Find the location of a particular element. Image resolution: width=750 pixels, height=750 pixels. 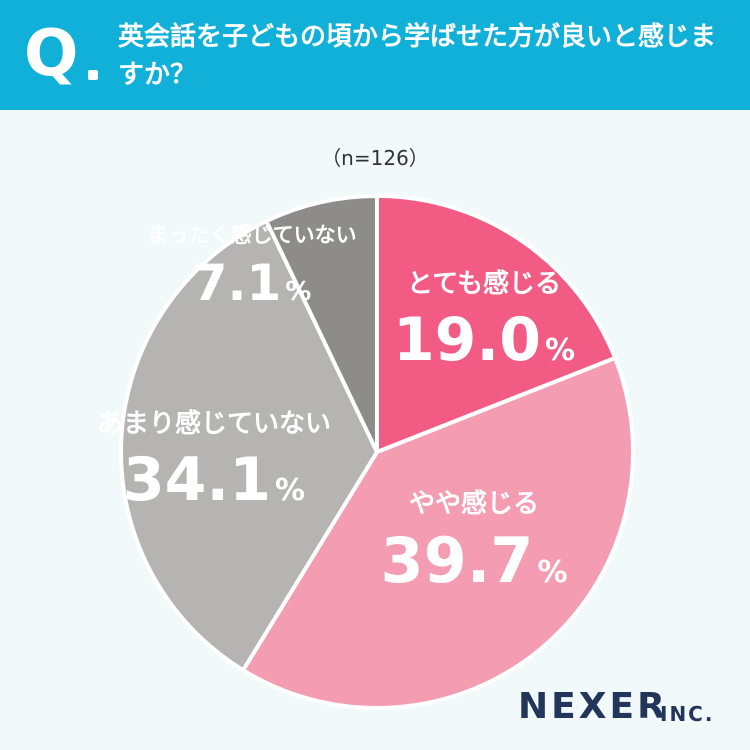

slice-value-4: 7.1% is located at coordinates (252, 283).